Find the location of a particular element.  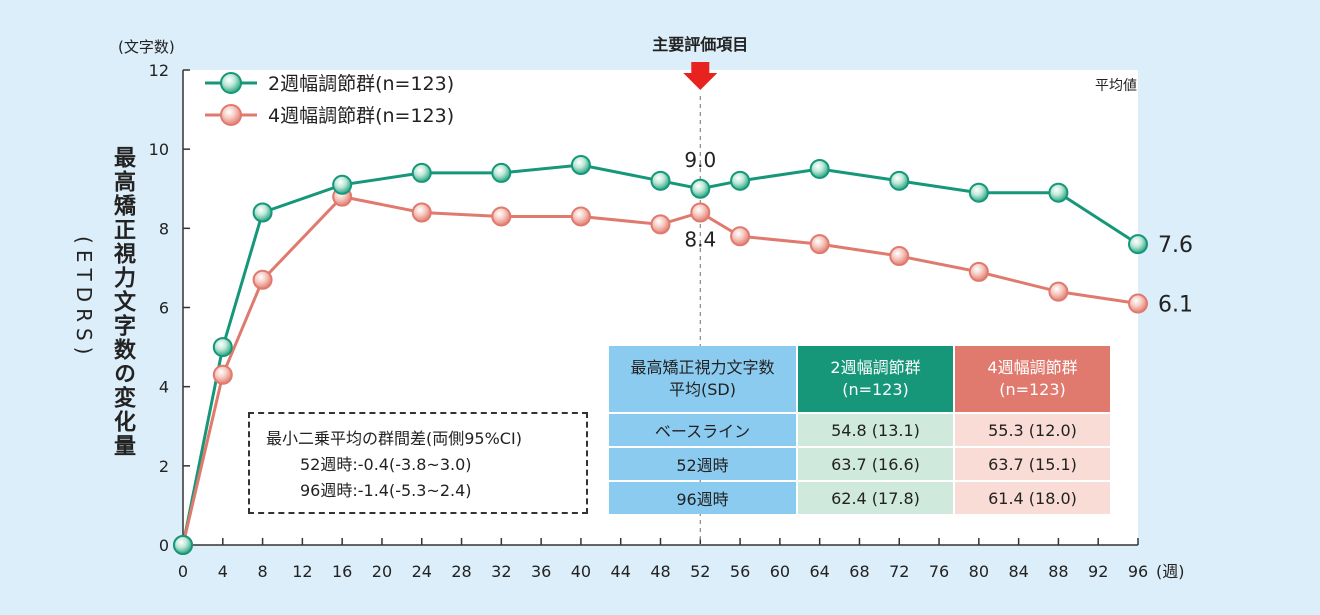

y-tick-label: 2 is located at coordinates (164, 466).